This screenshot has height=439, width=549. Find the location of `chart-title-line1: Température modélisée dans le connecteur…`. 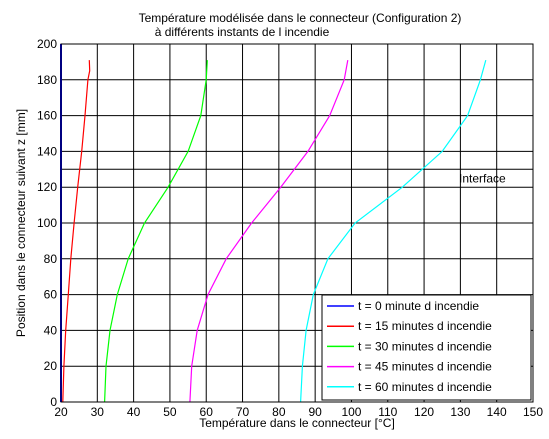

chart-title-line1: Température modélisée dans le connecteur… is located at coordinates (300, 18).